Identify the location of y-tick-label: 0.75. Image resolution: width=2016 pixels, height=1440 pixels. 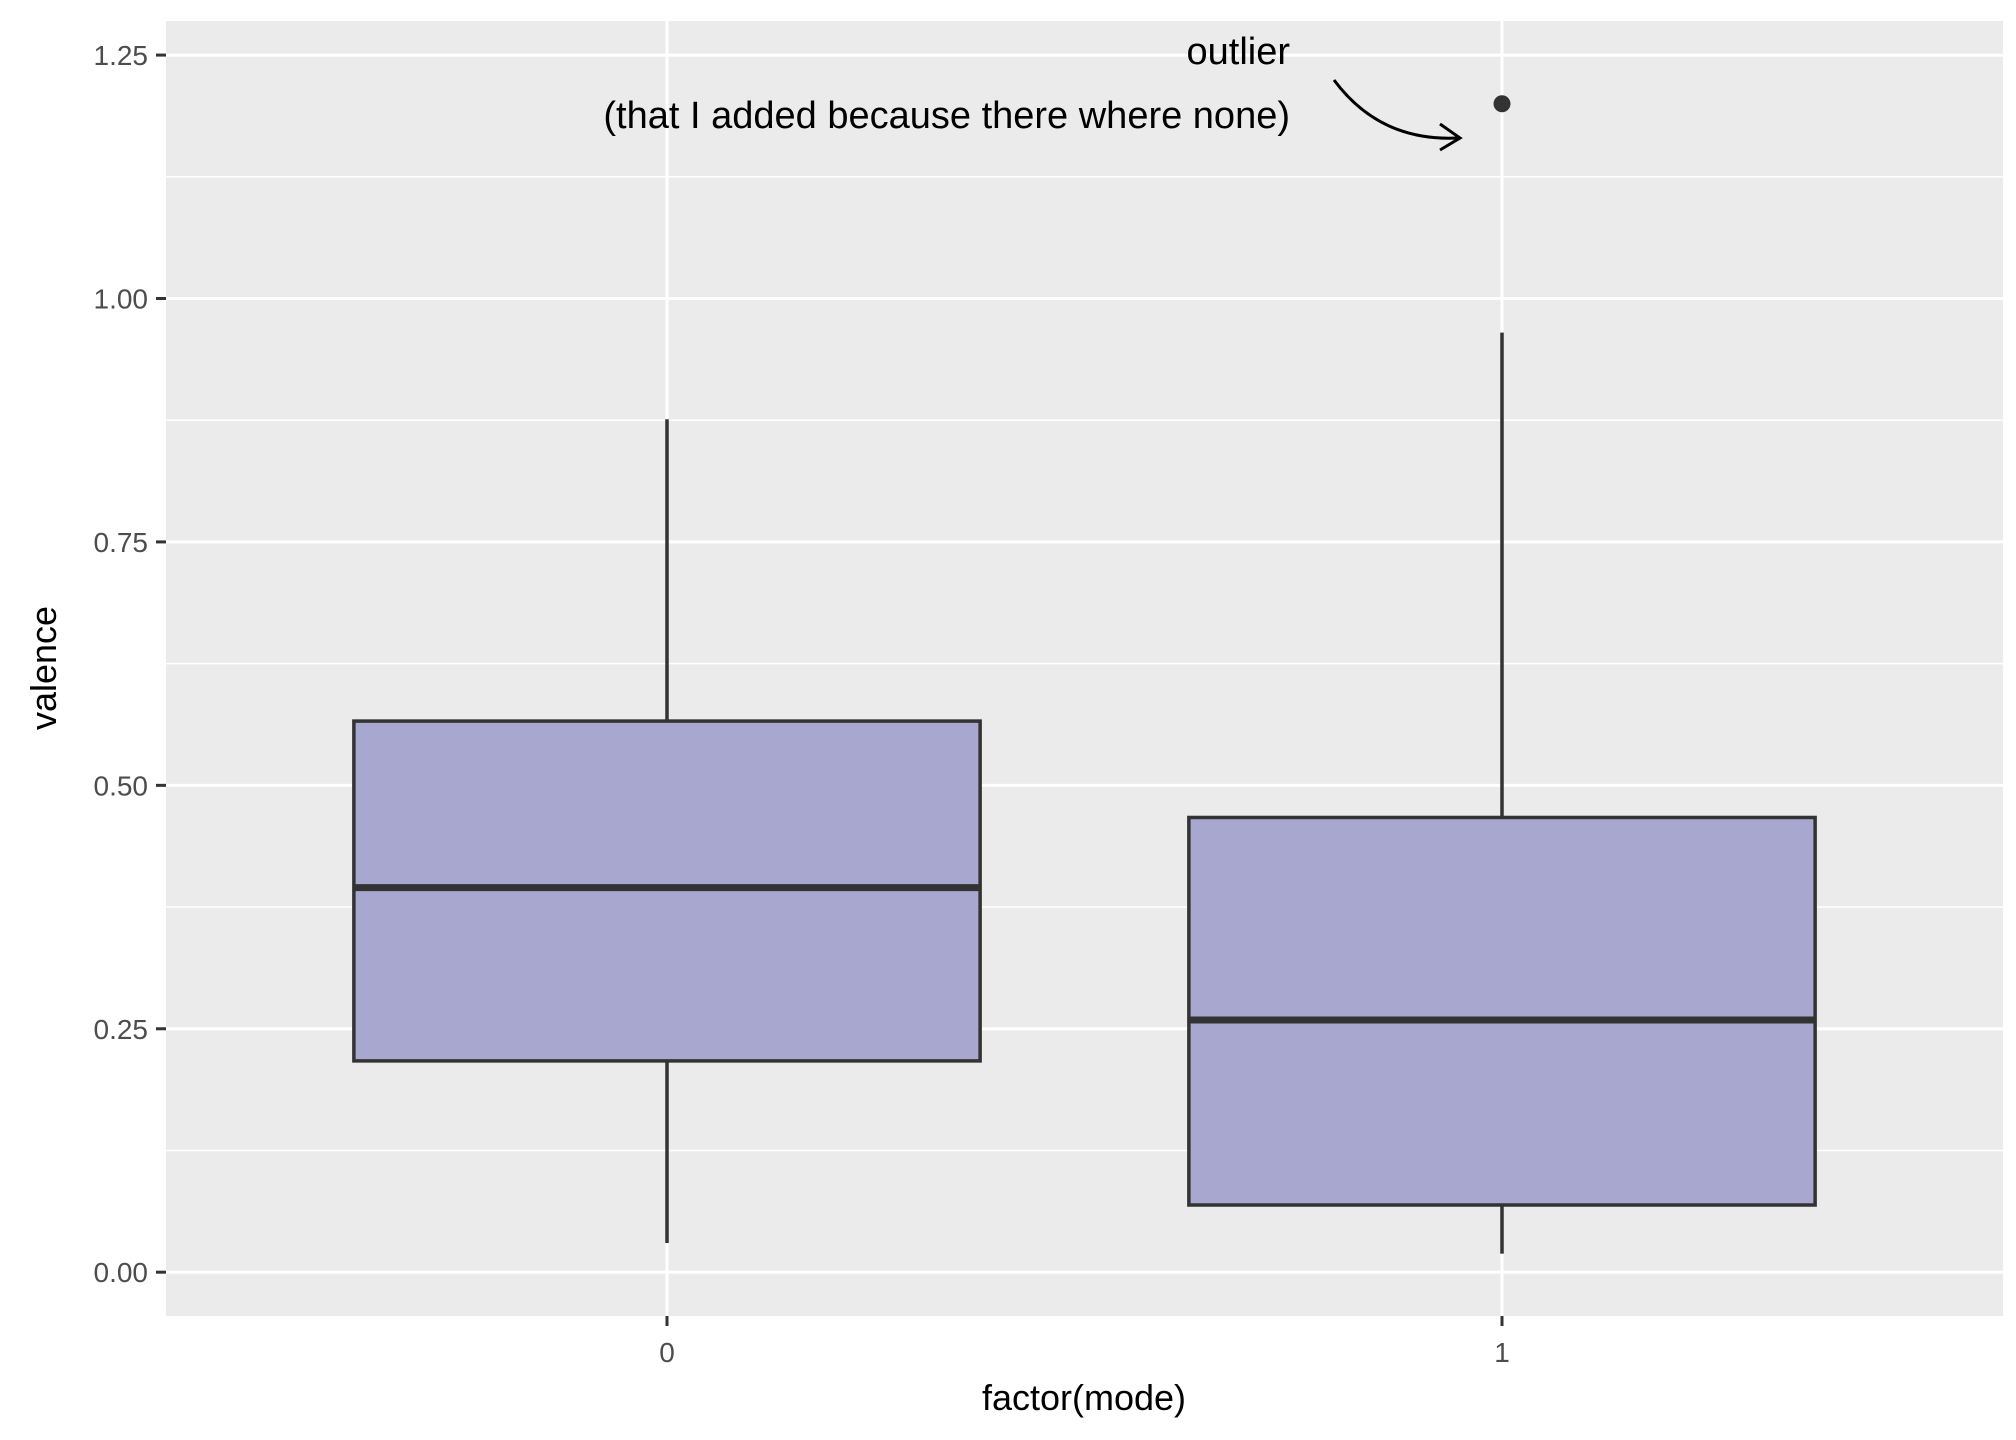
(121, 542).